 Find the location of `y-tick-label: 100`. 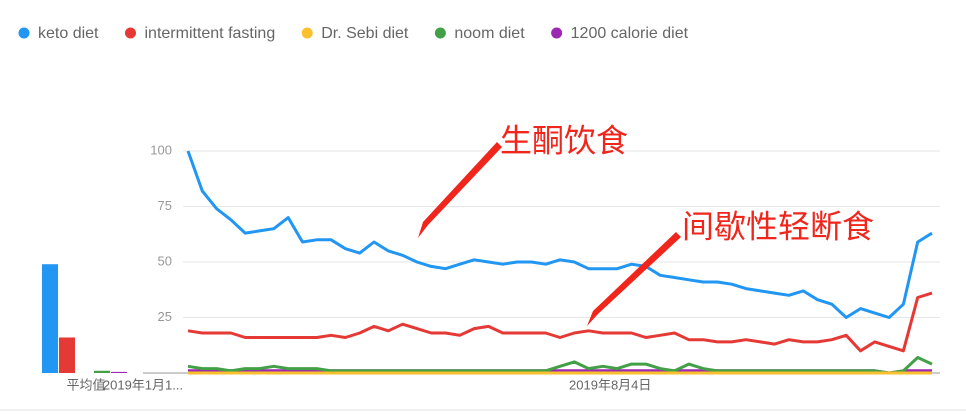

y-tick-label: 100 is located at coordinates (161, 149).